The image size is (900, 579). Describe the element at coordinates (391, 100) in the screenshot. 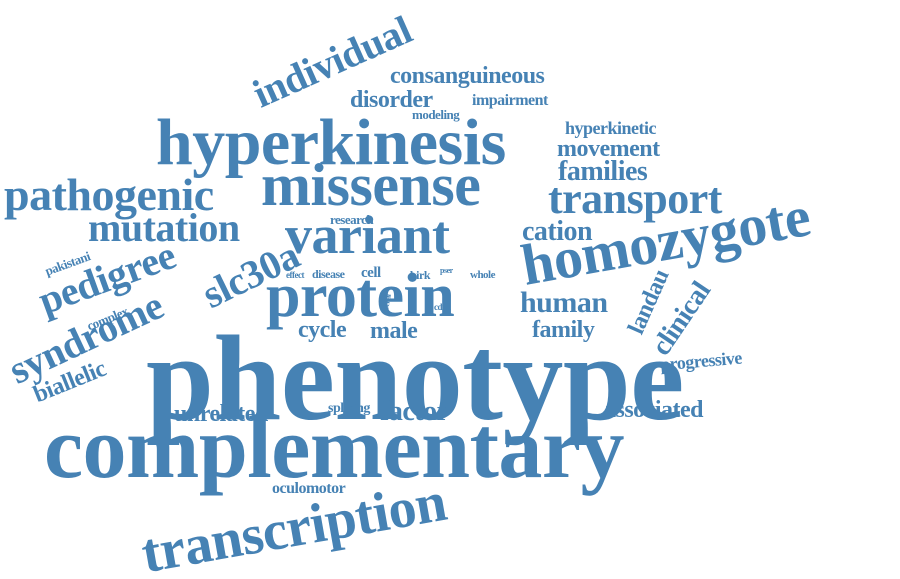

I see `word-disorder: disorder` at that location.